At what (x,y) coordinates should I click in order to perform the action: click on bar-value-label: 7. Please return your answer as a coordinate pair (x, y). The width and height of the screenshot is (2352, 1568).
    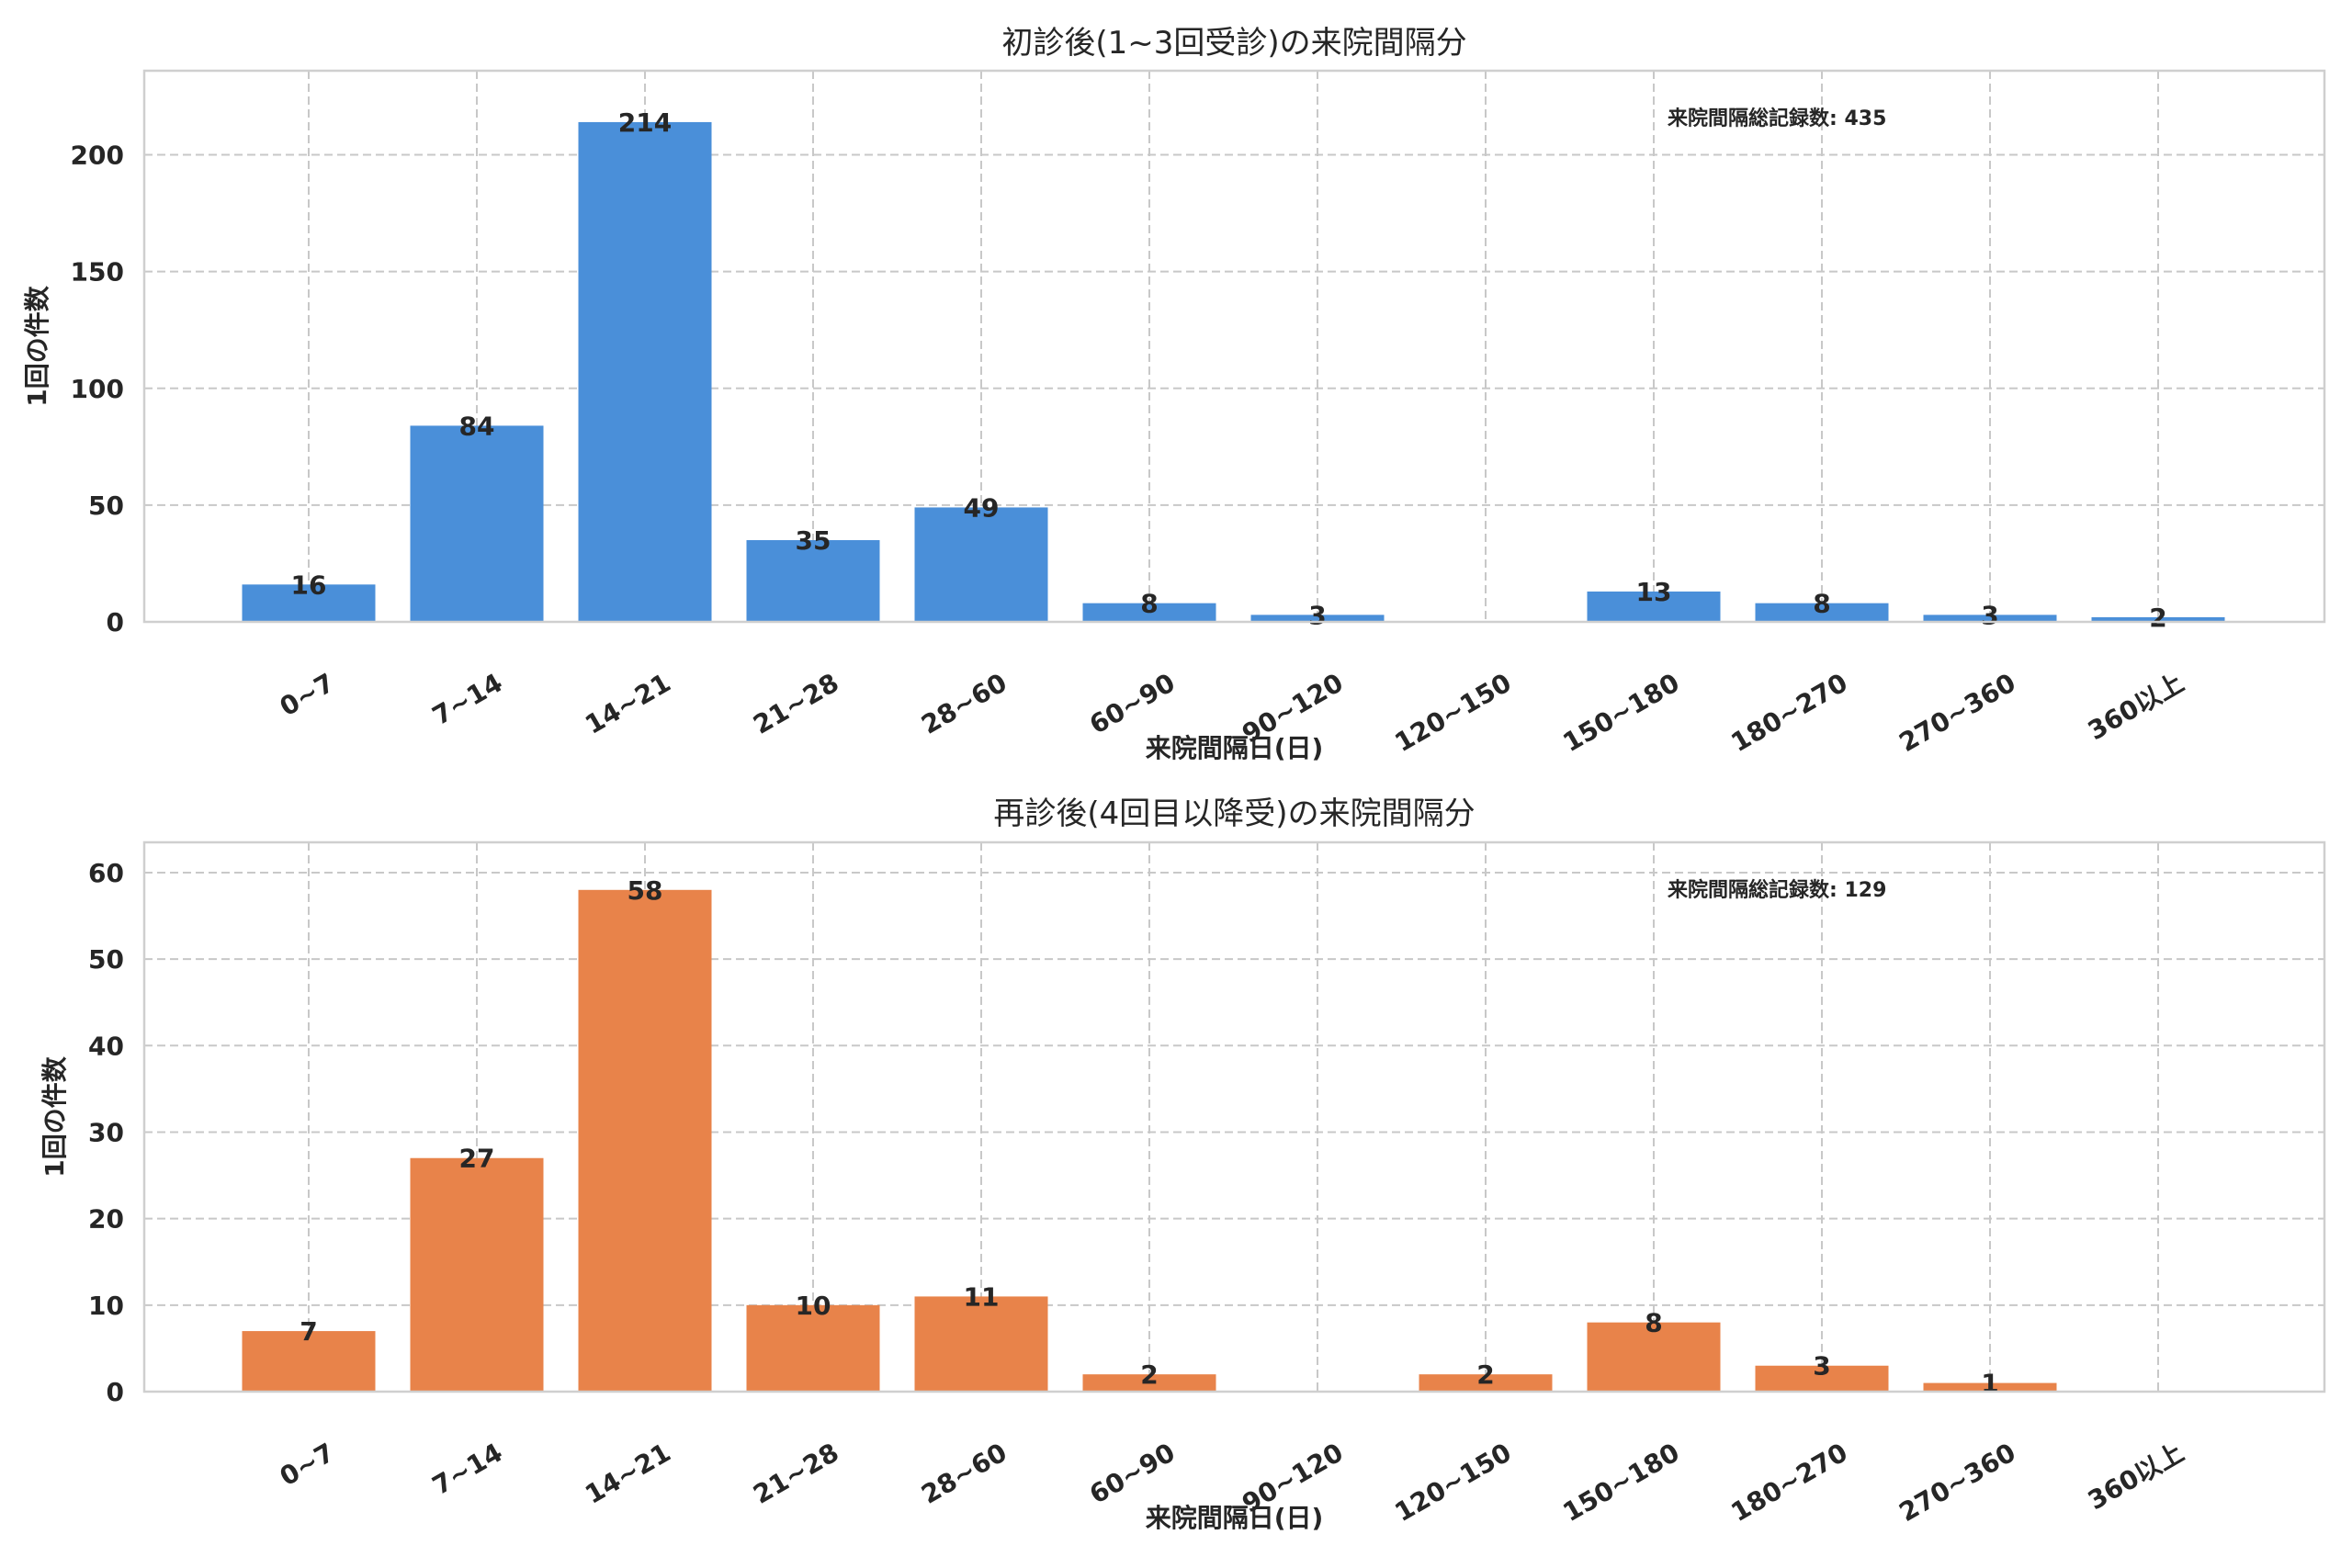
    Looking at the image, I should click on (309, 1331).